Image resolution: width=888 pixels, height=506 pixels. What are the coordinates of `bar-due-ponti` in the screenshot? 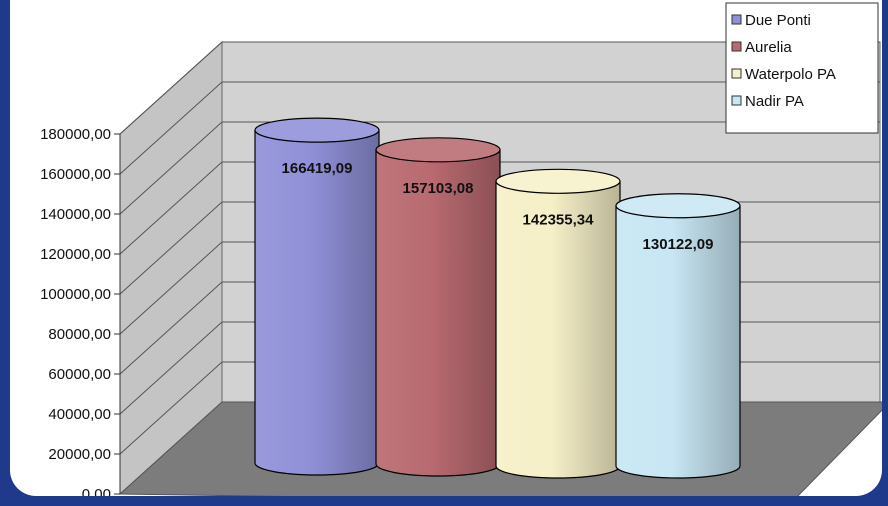 It's located at (317, 296).